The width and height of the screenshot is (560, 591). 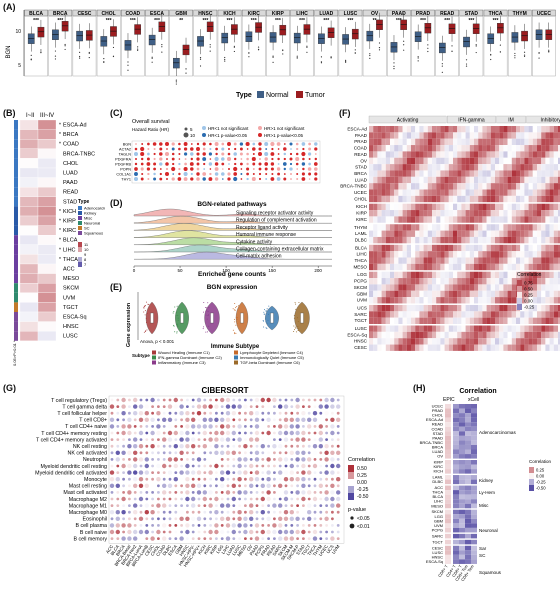 What do you see at coordinates (360, 227) in the screenshot?
I see `row-label: THYM` at bounding box center [360, 227].